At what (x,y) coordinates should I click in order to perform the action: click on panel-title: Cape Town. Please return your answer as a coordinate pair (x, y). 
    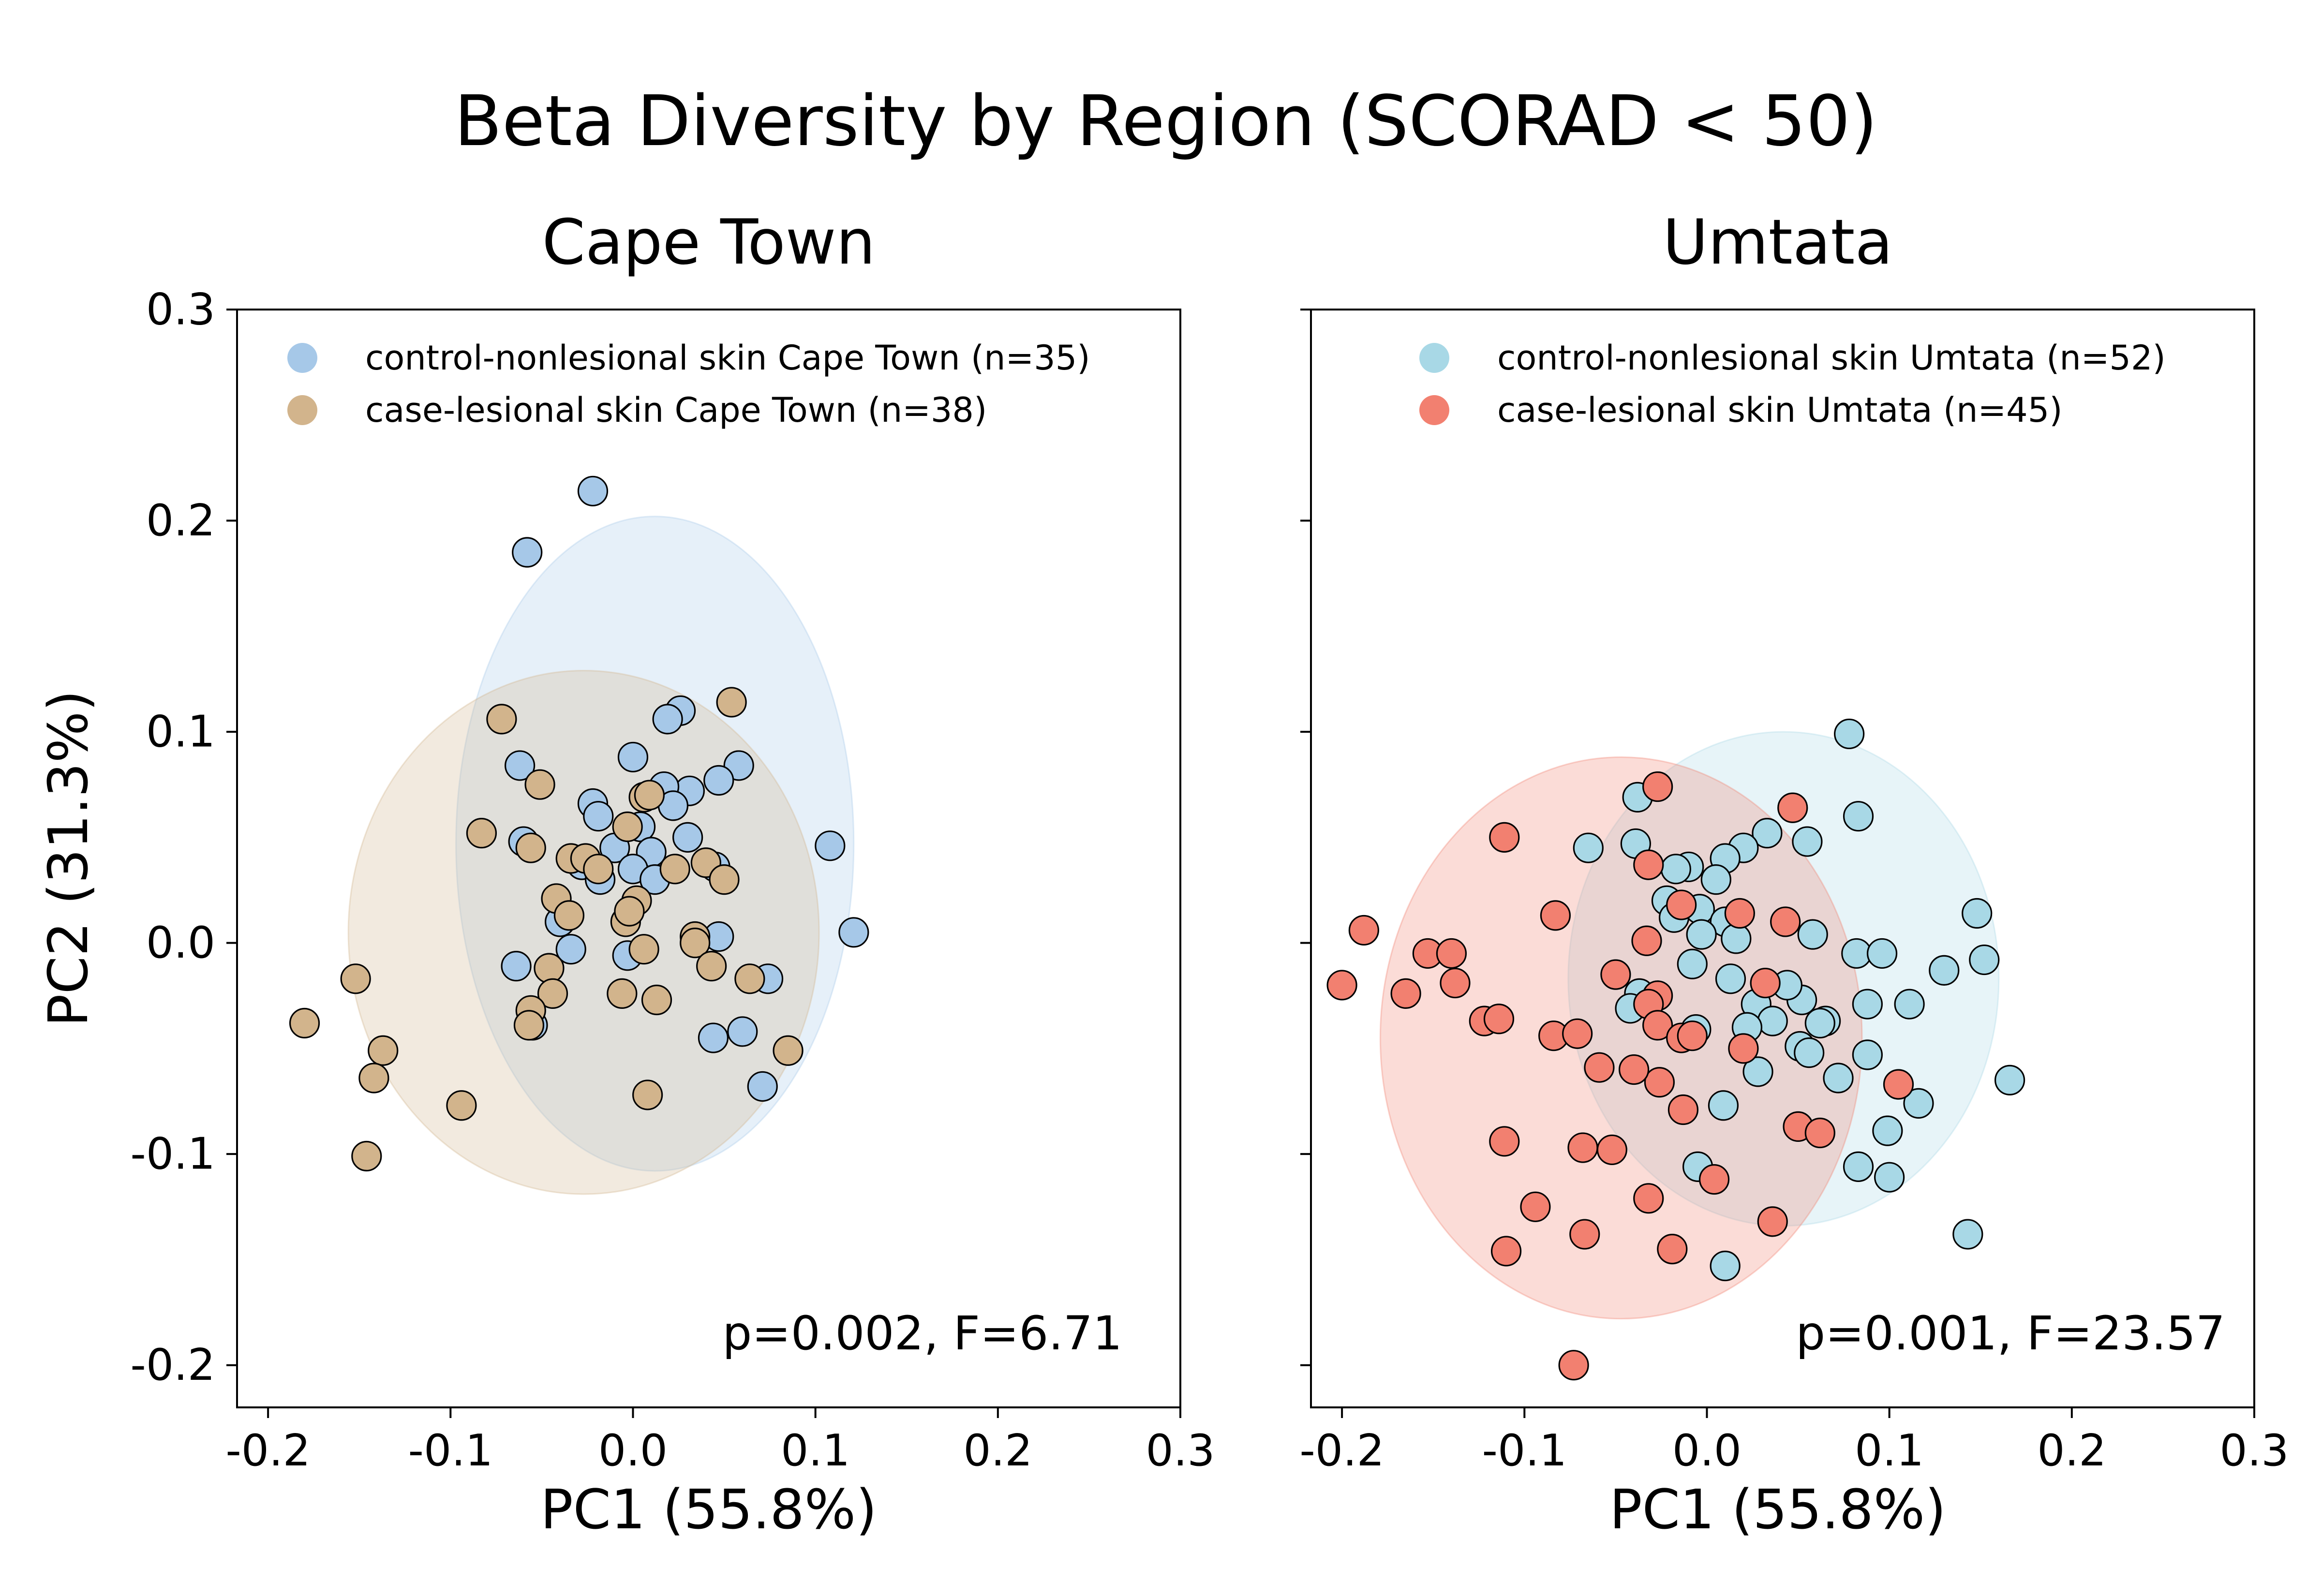
    Looking at the image, I should click on (708, 243).